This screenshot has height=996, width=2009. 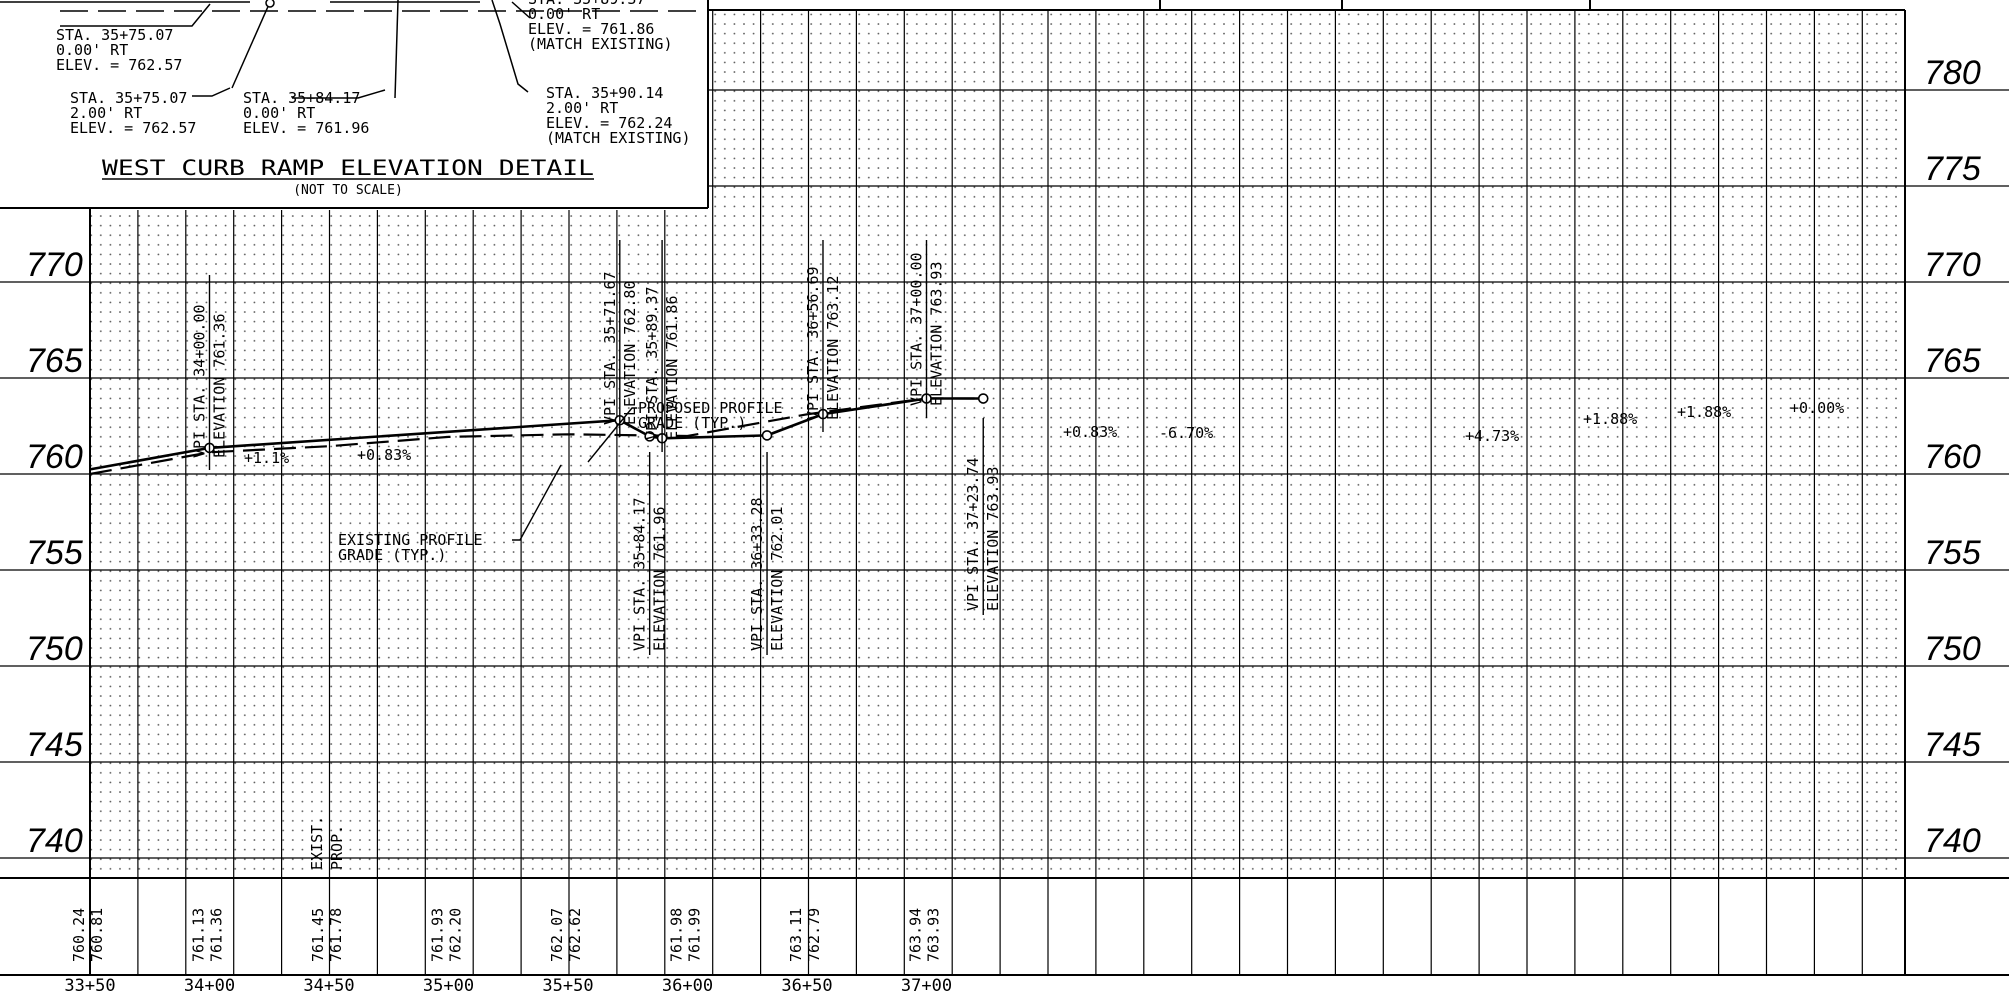 What do you see at coordinates (220, 386) in the screenshot?
I see `vpi-elevation-label: ELEVATION 761.36` at bounding box center [220, 386].